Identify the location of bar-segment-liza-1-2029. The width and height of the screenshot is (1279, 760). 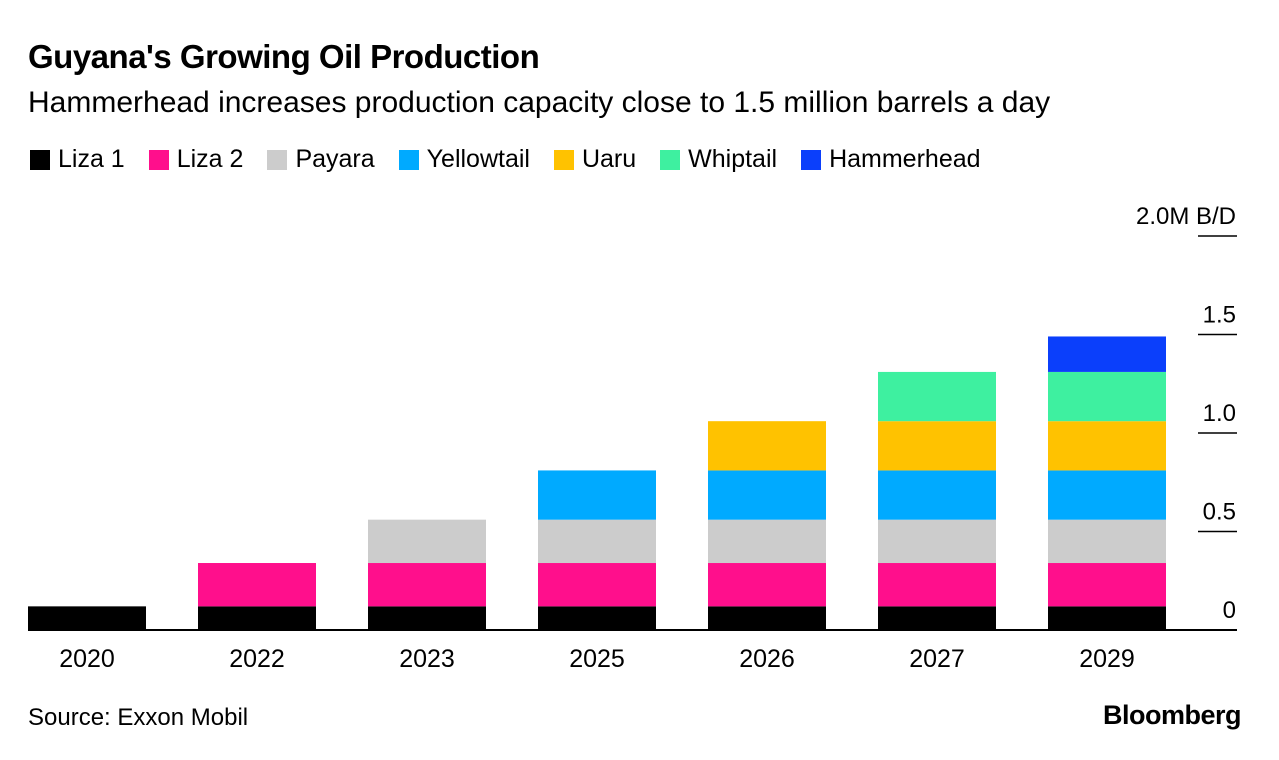
(1107, 618).